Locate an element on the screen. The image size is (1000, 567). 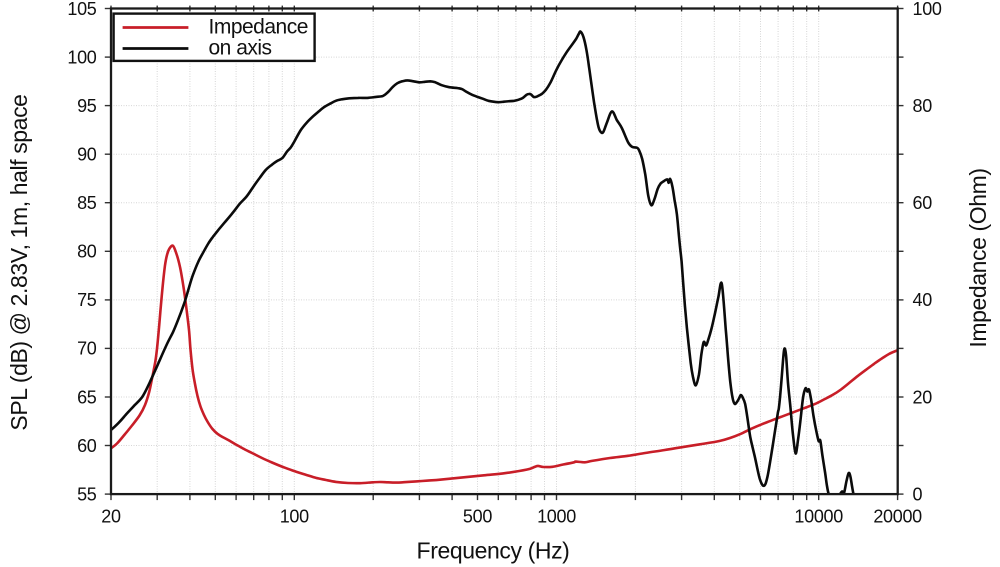
svg-text: 1000 is located at coordinates (556, 517).